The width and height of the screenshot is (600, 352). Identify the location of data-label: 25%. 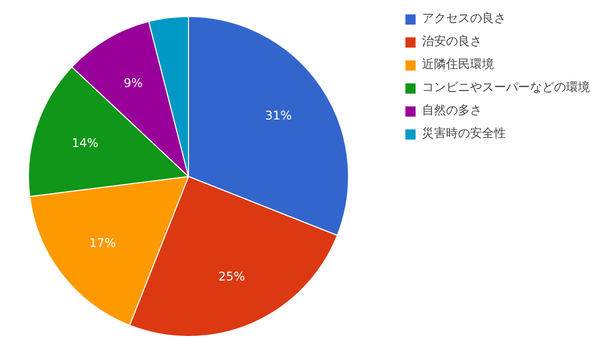
(232, 276).